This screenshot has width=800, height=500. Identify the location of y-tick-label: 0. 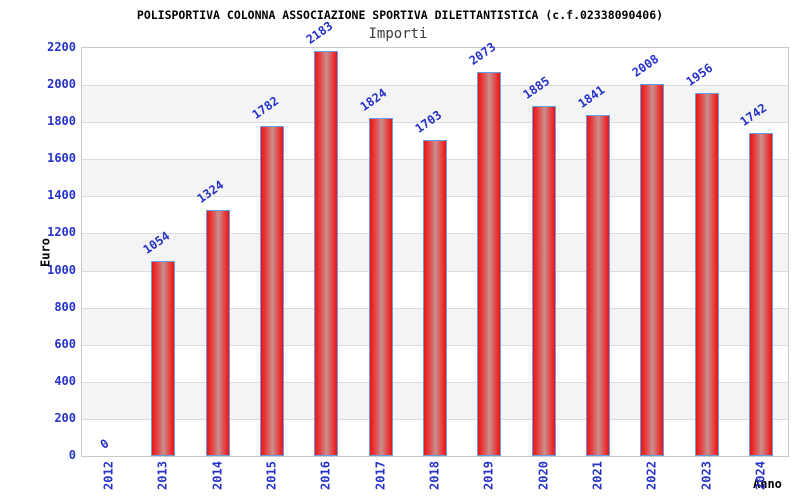
(72, 455).